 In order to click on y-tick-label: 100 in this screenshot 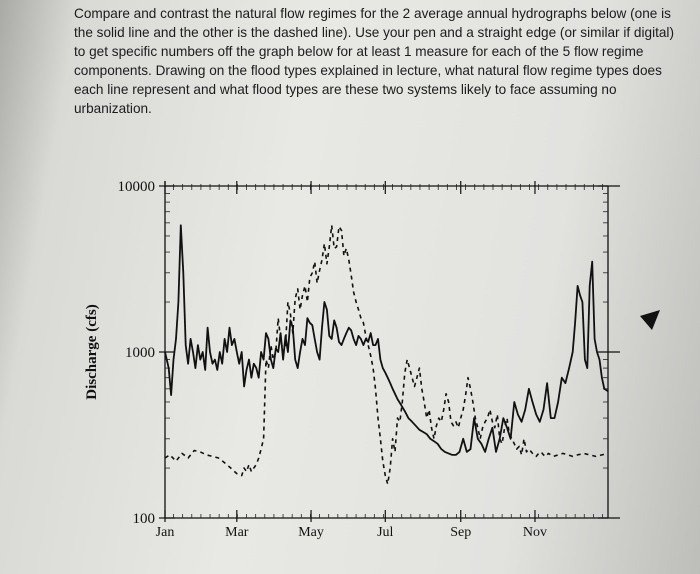, I will do `click(144, 519)`.